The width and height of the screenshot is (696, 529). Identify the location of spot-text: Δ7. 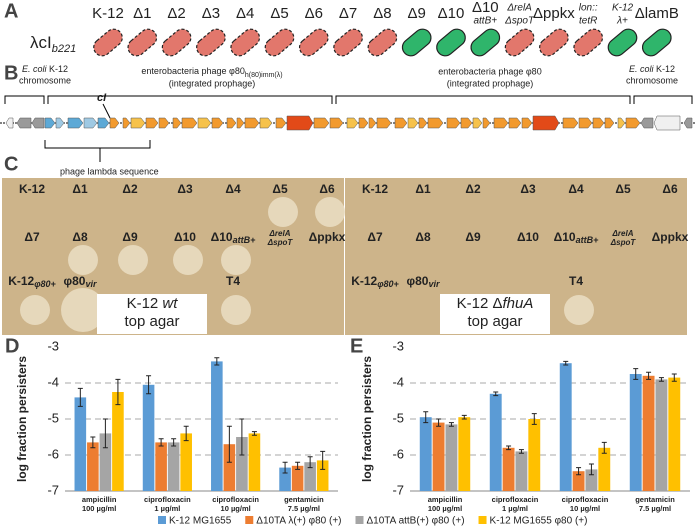
(32, 237).